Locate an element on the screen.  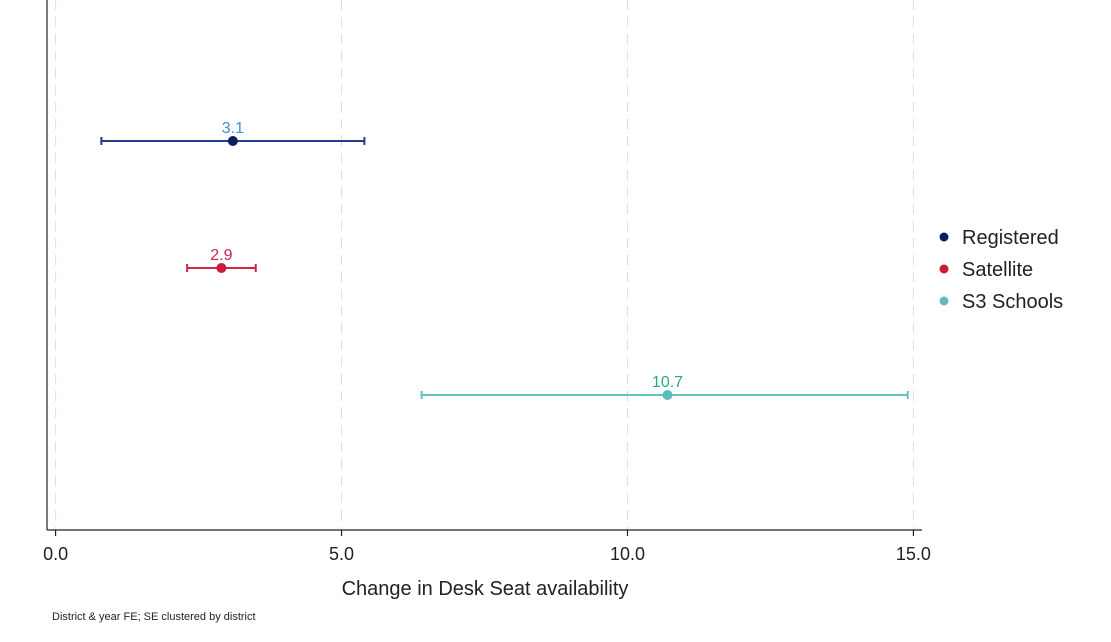
legend: Registered Satellite S3 Schools is located at coordinates (1001, 270).